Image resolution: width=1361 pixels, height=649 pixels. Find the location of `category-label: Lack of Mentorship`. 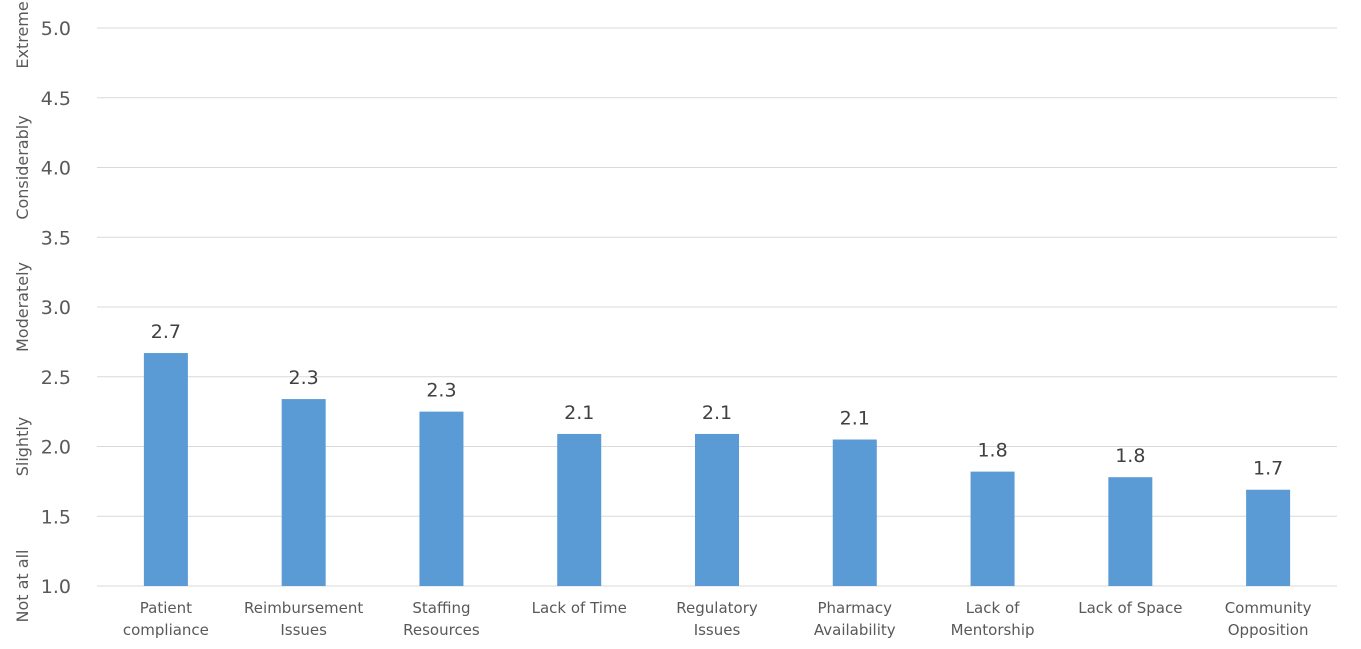

category-label: Lack of Mentorship is located at coordinates (993, 619).